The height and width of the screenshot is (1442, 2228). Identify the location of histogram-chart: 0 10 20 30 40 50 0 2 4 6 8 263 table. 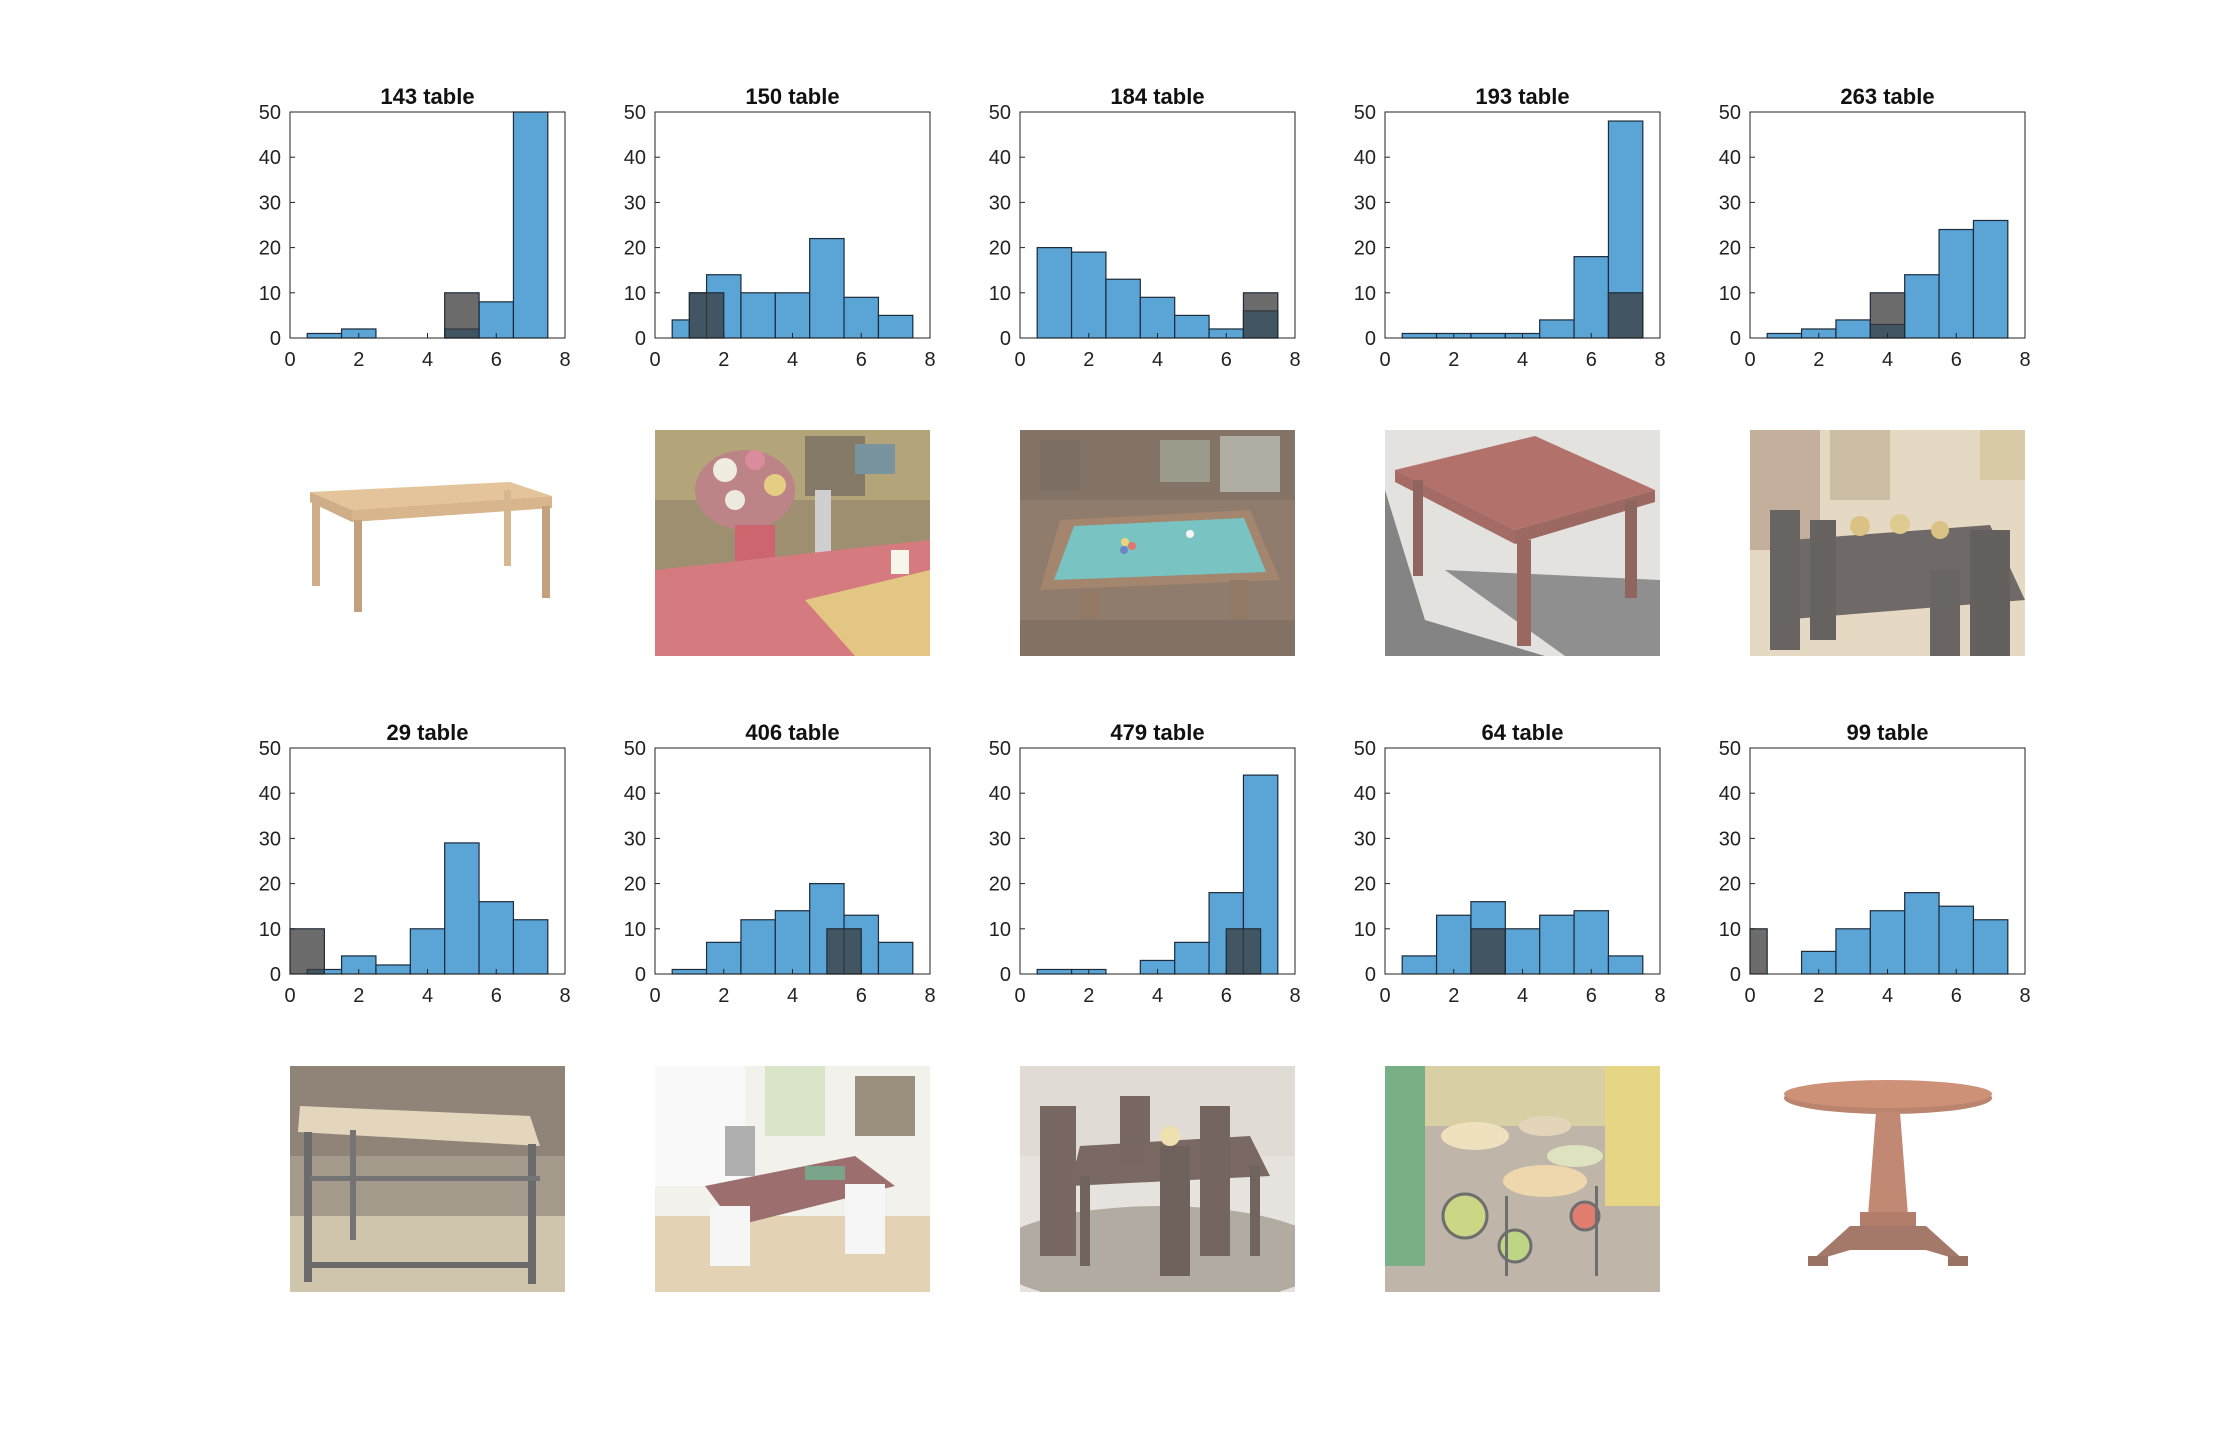
(1875, 227).